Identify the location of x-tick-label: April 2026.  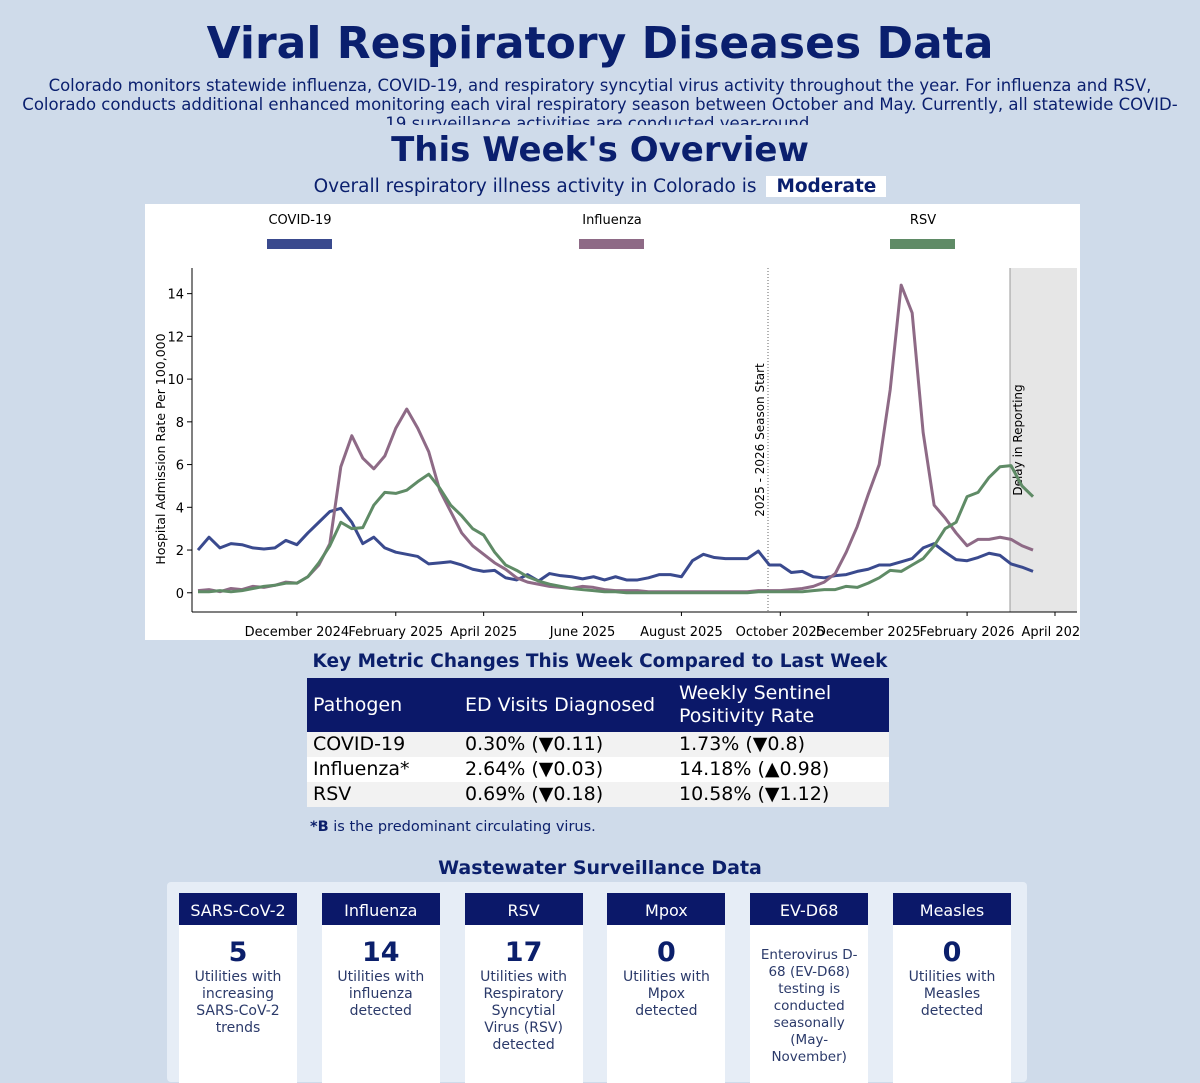
(1051, 632).